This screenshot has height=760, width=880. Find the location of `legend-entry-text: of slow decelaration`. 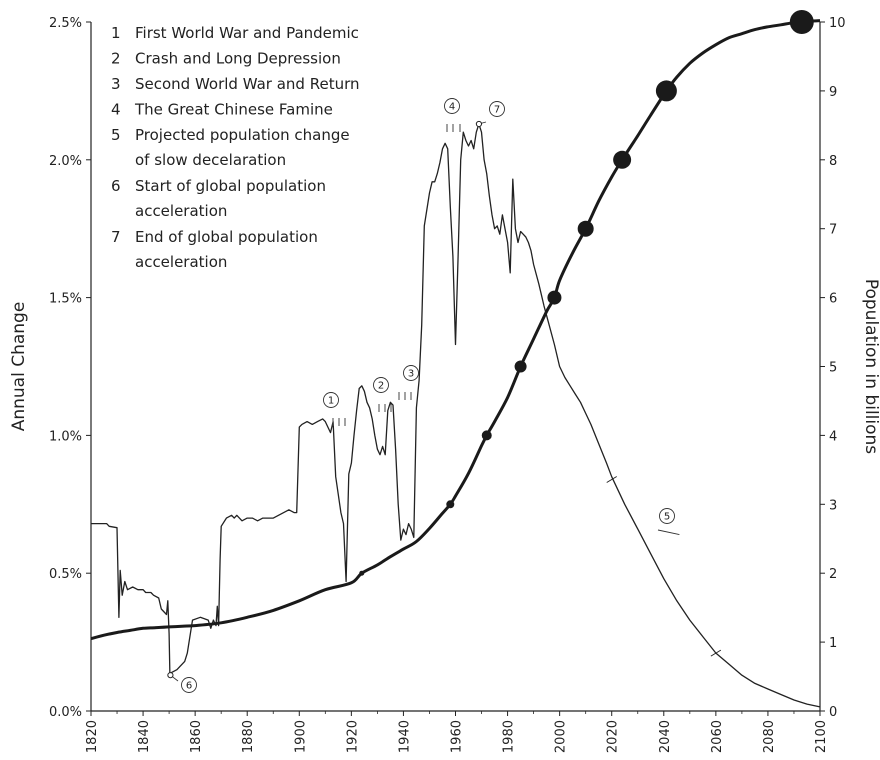

legend-entry-text: of slow decelaration is located at coordinates (210, 160).